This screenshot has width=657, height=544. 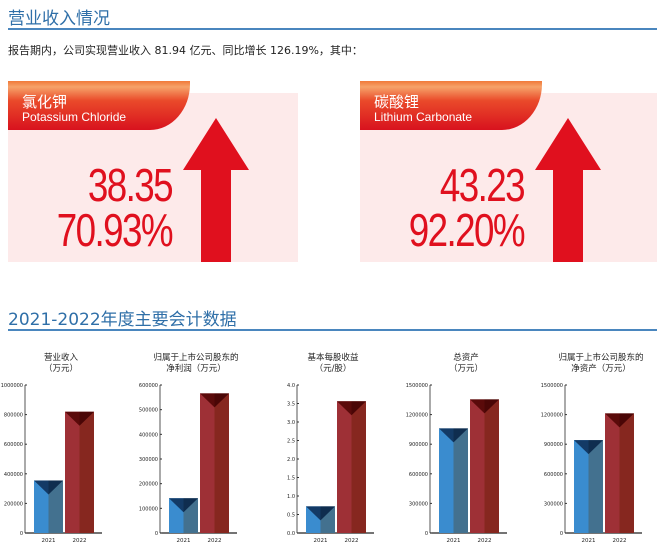 What do you see at coordinates (333, 357) in the screenshot?
I see `chart-title: 基本每股收益` at bounding box center [333, 357].